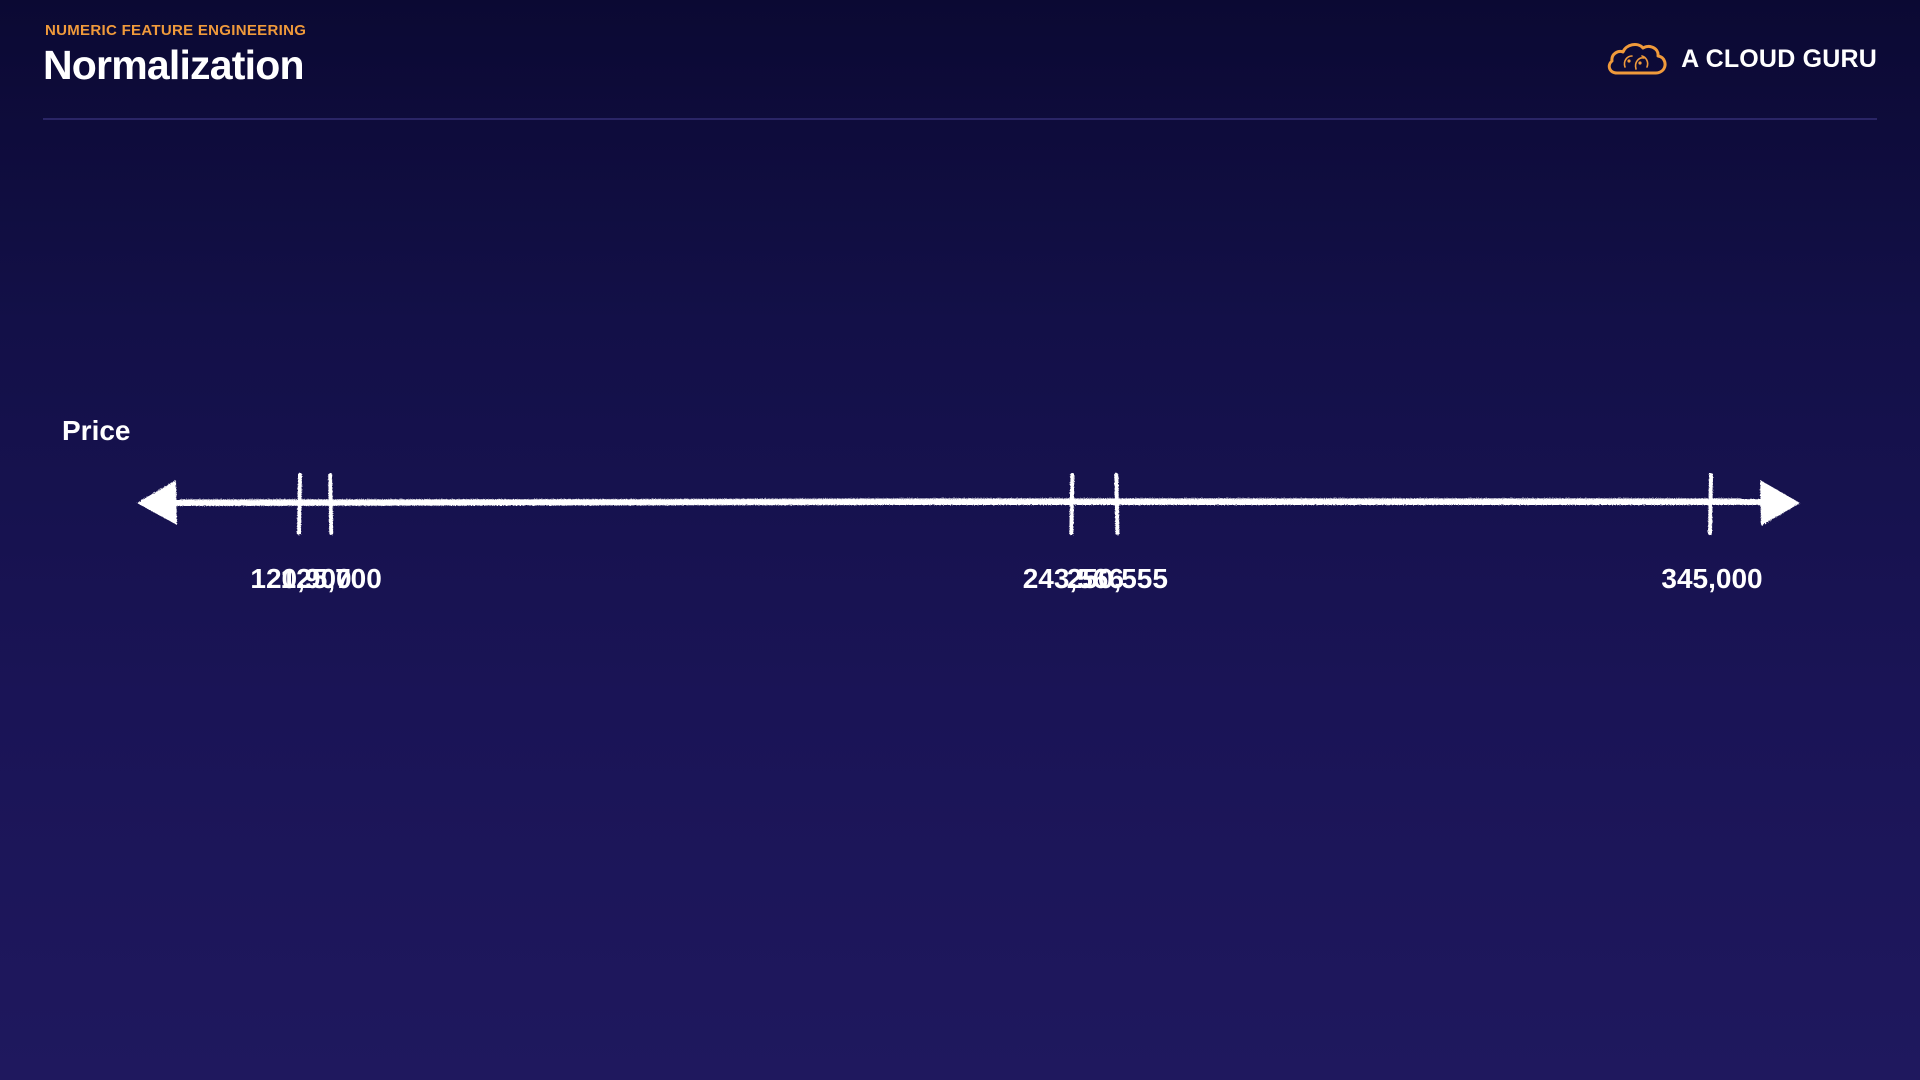  What do you see at coordinates (1637, 59) in the screenshot?
I see `cloud-logo-icon` at bounding box center [1637, 59].